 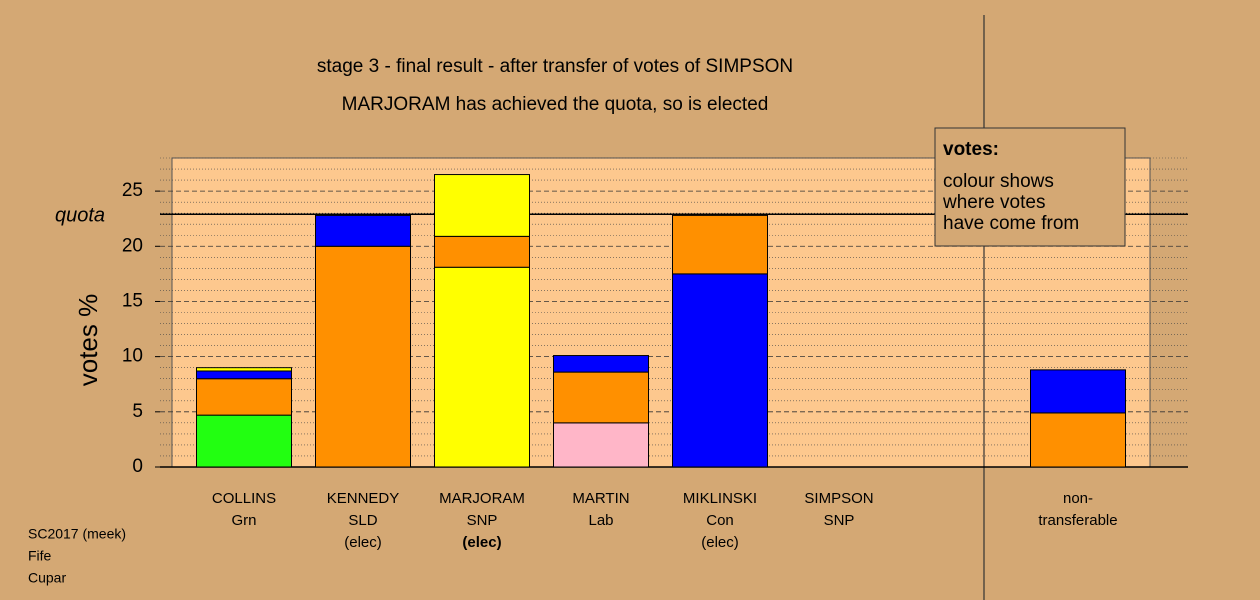 What do you see at coordinates (40, 556) in the screenshot?
I see `footer: Fife` at bounding box center [40, 556].